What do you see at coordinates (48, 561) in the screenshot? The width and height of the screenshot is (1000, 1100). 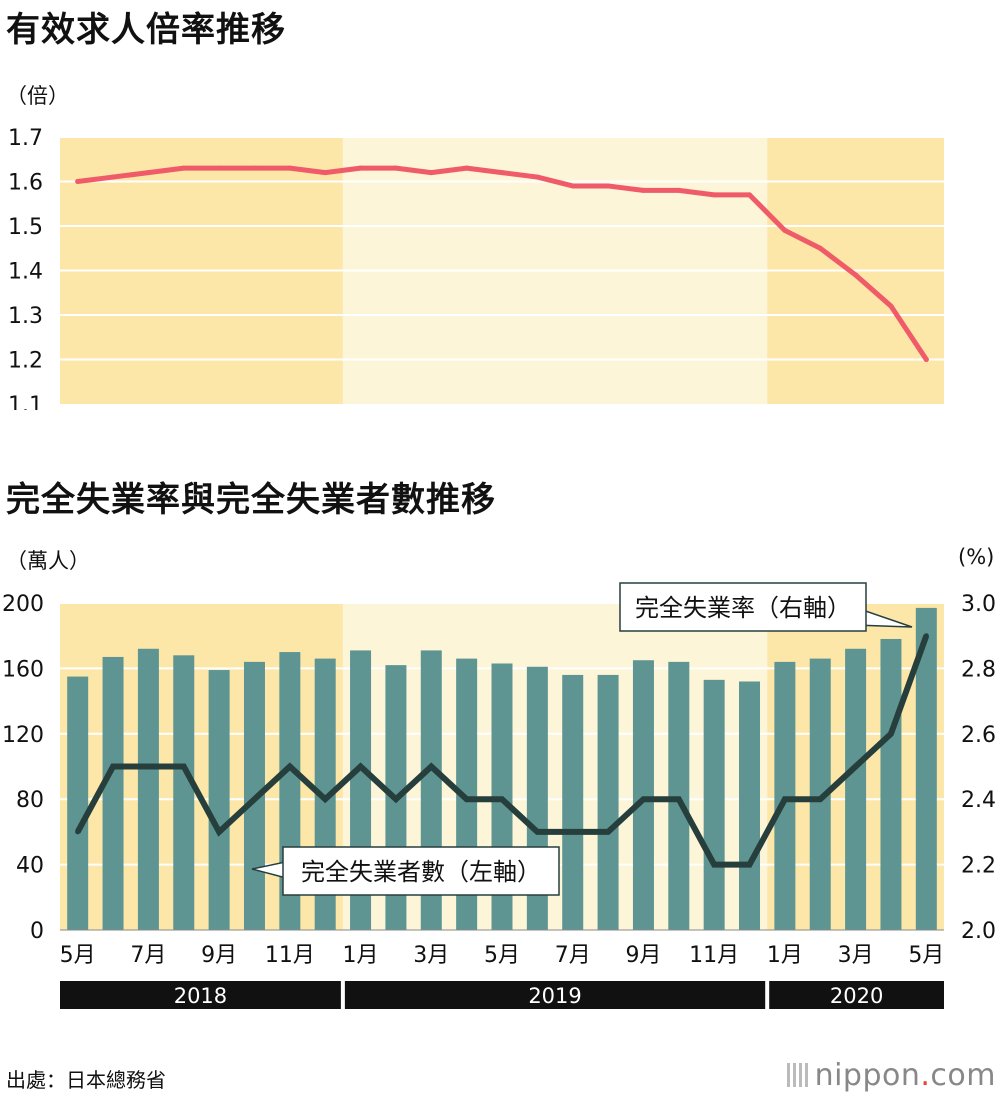 I see `y-axis-unit-left: （萬人）` at bounding box center [48, 561].